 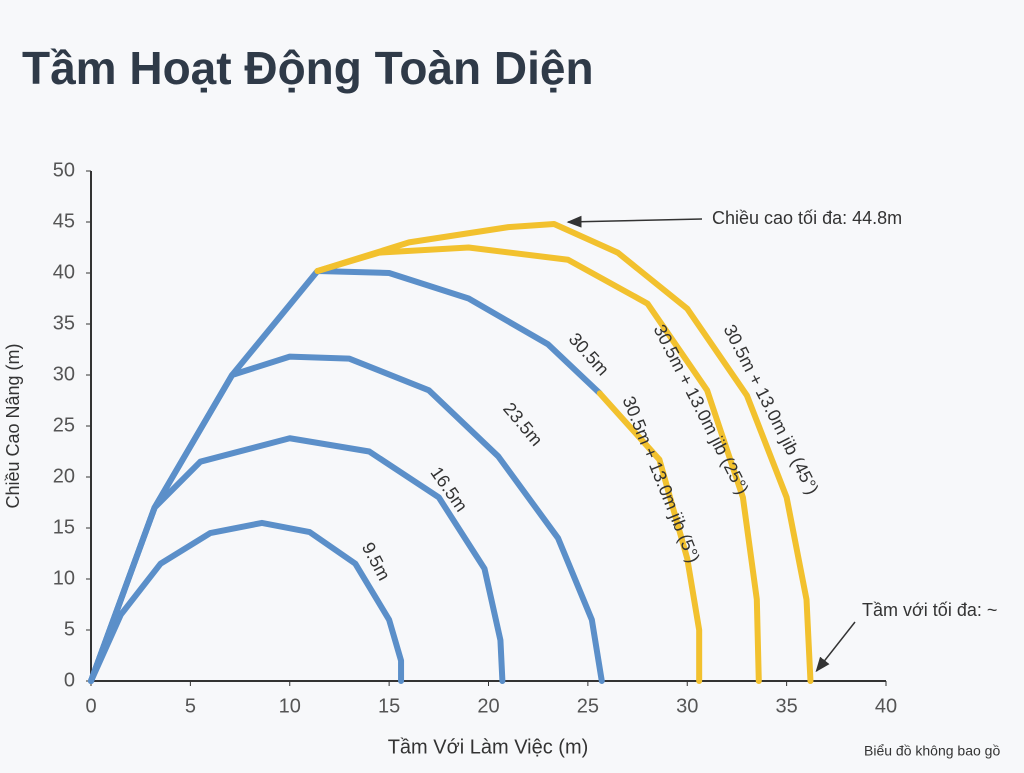 What do you see at coordinates (64, 527) in the screenshot?
I see `y-tick-label: 15` at bounding box center [64, 527].